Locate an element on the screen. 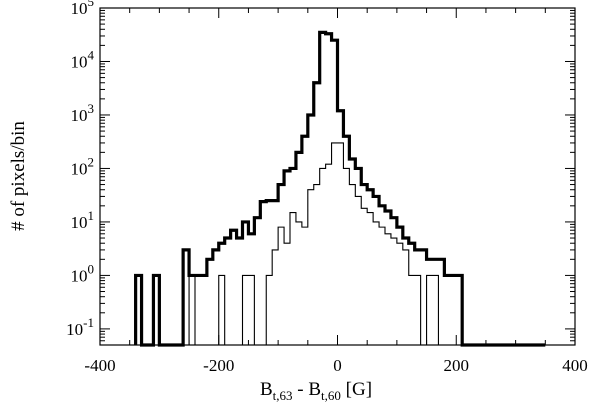  y-tick-label: 10⁻¹ is located at coordinates (80, 327).